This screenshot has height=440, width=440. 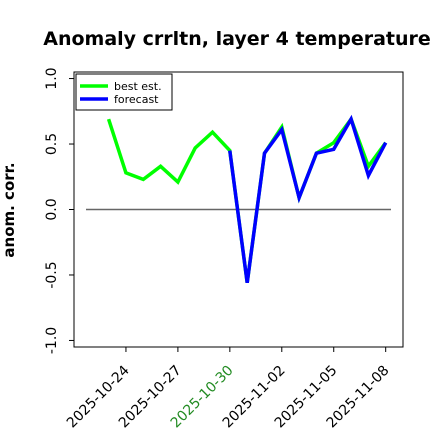 What do you see at coordinates (237, 39) in the screenshot?
I see `chart-title: Anomaly crrltn, layer 4 temperature` at bounding box center [237, 39].